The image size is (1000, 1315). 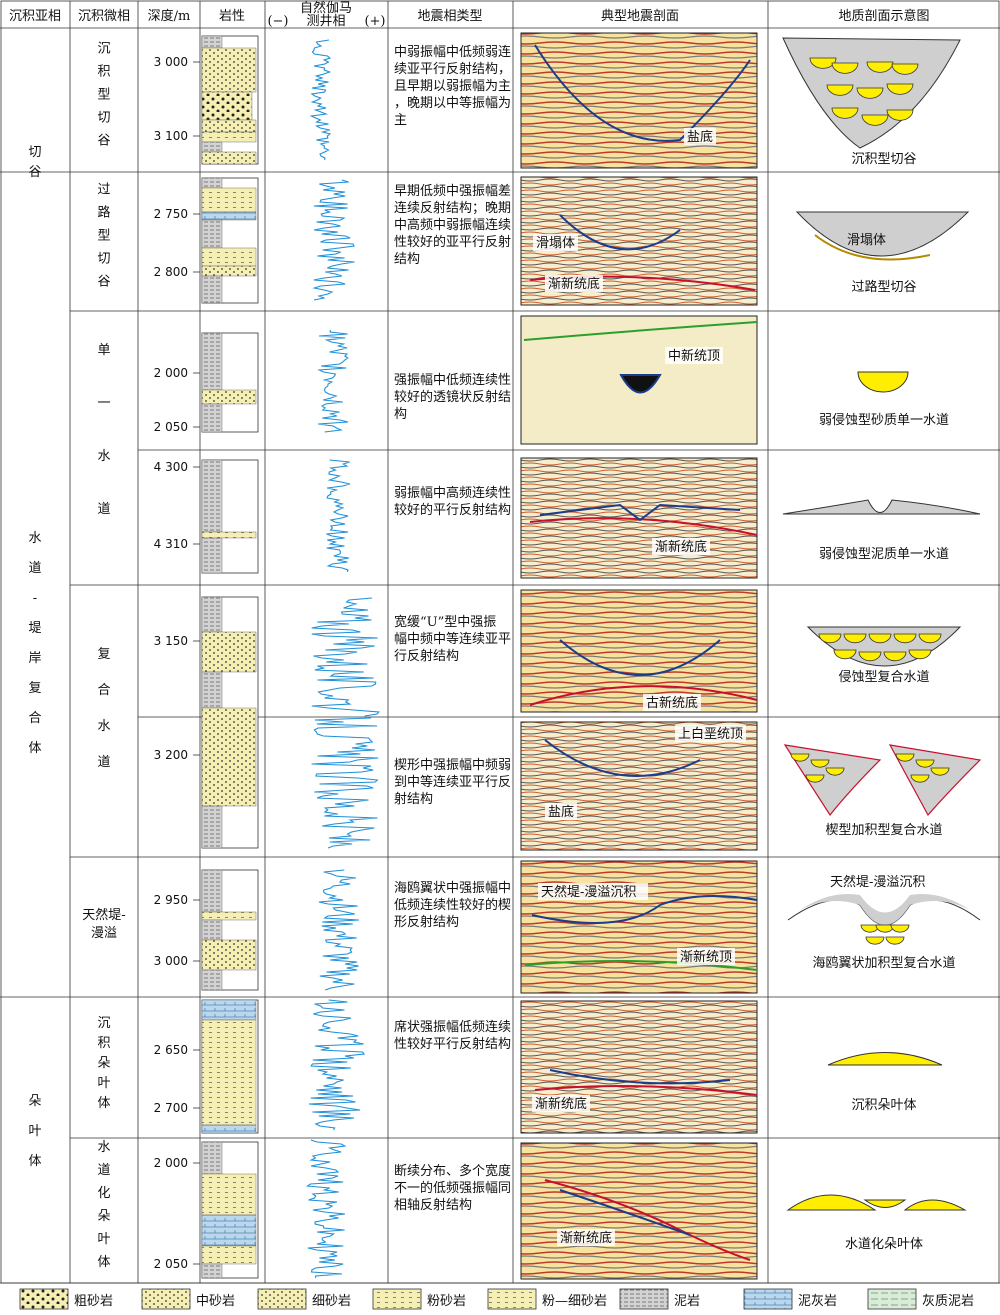 What do you see at coordinates (446, 1301) in the screenshot?
I see `legend-label: 粉砂岩` at bounding box center [446, 1301].